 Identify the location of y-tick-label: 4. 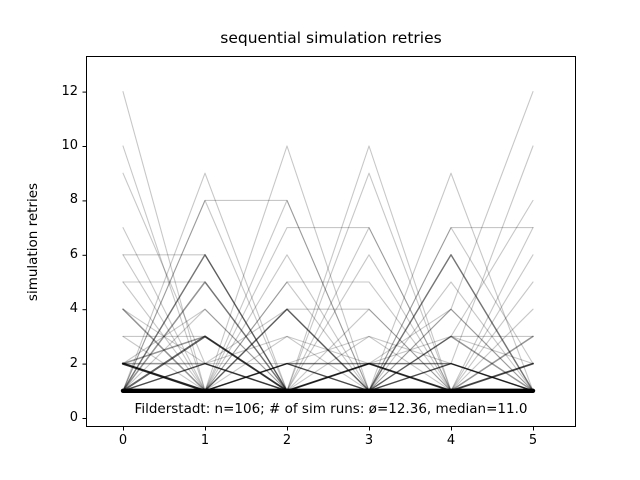
(73, 309).